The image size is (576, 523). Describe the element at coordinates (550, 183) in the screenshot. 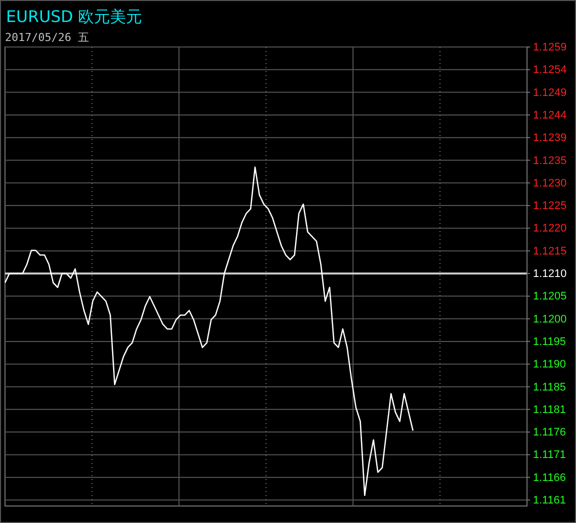

I see `y-tick-label: 1.1230` at that location.